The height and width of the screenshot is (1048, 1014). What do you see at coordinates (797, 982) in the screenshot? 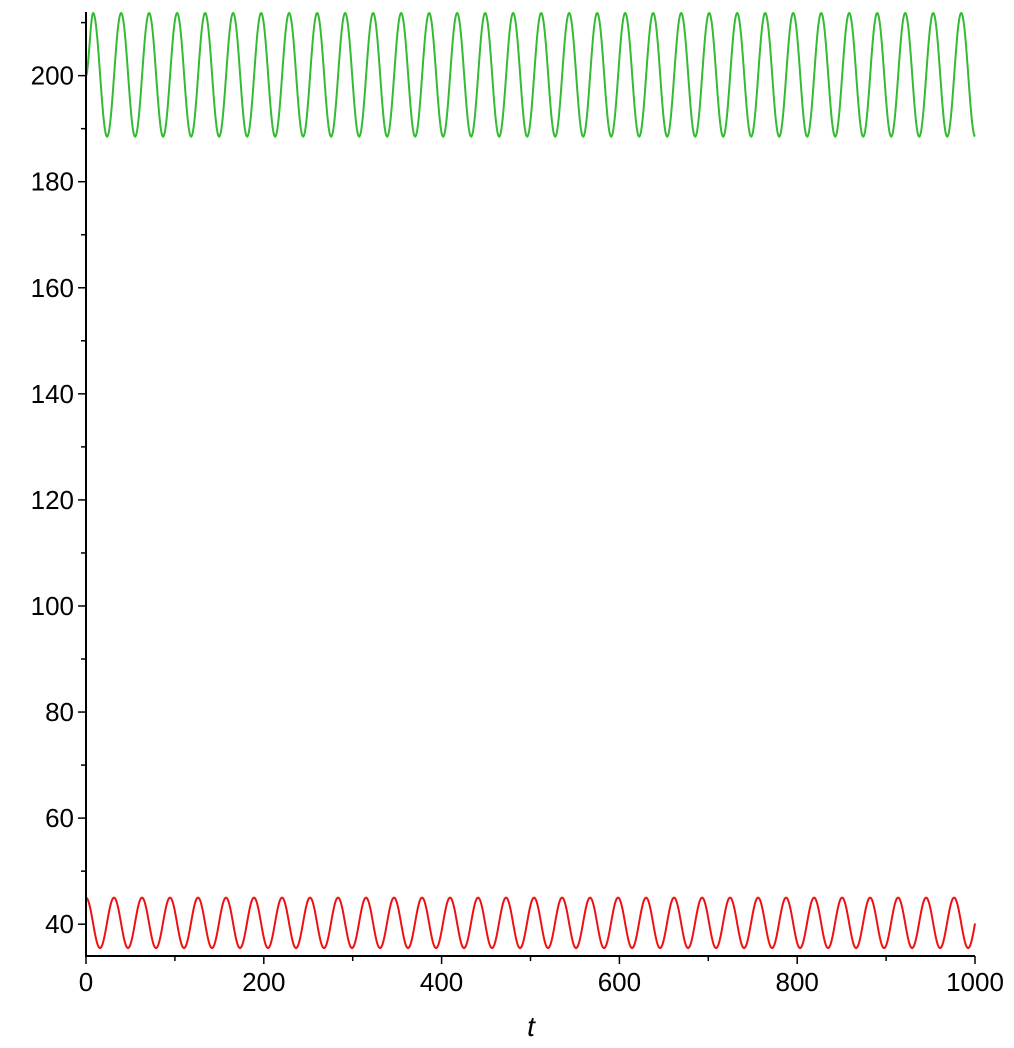
I see `x-tick-label: 800` at bounding box center [797, 982].